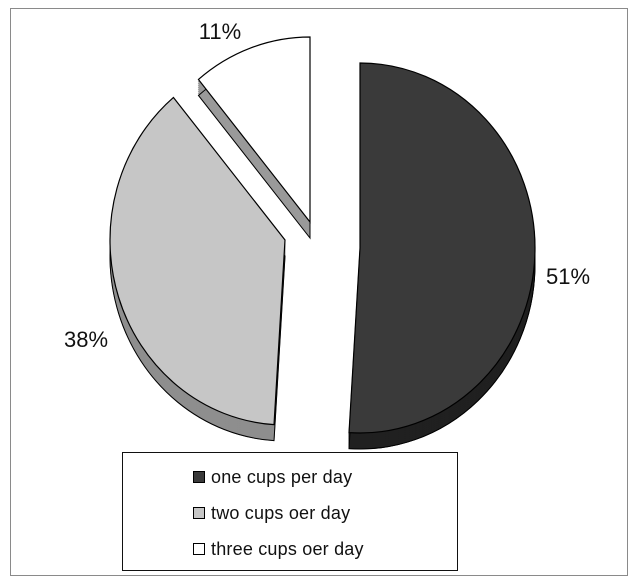 The height and width of the screenshot is (582, 640). What do you see at coordinates (199, 513) in the screenshot?
I see `legend-swatch-two-cups` at bounding box center [199, 513].